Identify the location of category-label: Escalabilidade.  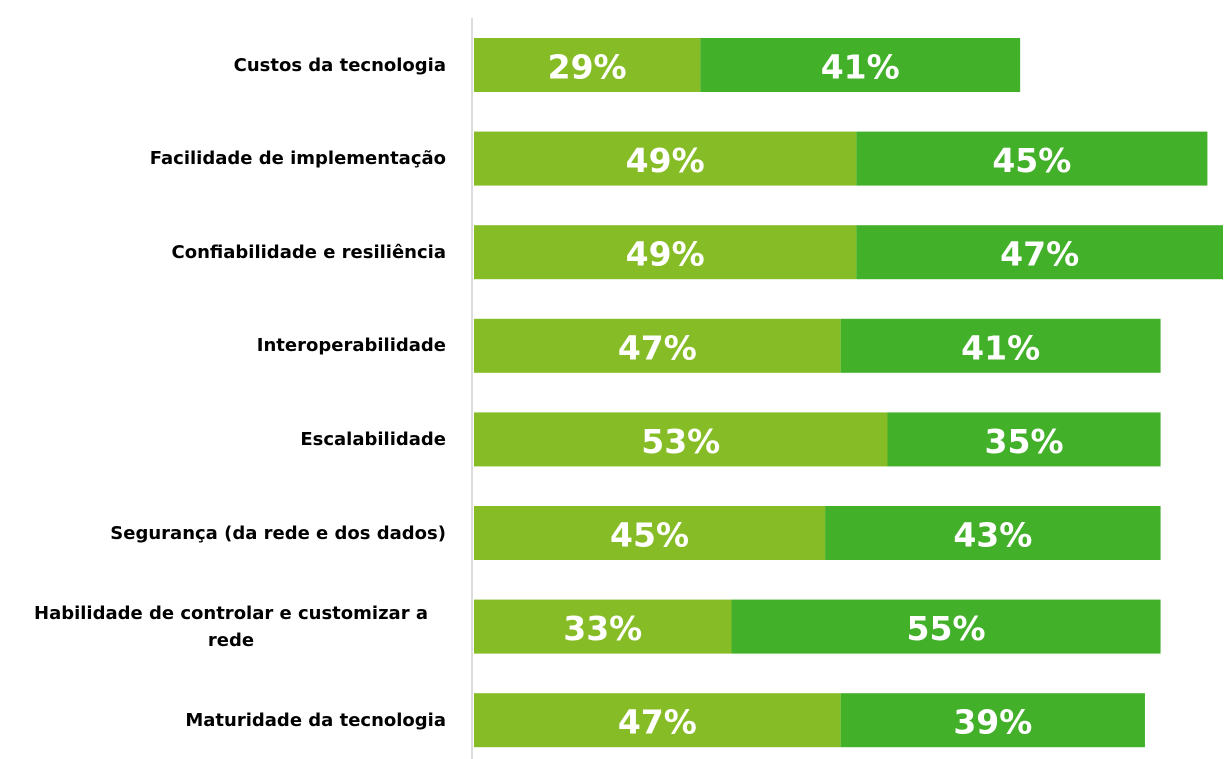
(373, 439).